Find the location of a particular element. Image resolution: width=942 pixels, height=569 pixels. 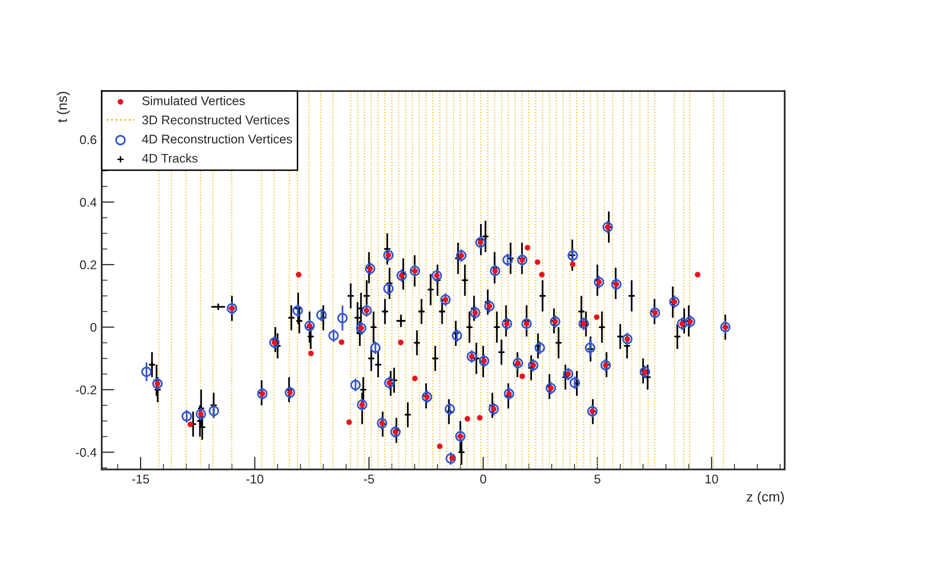

y-axis-title: t (ns) is located at coordinates (63, 107).